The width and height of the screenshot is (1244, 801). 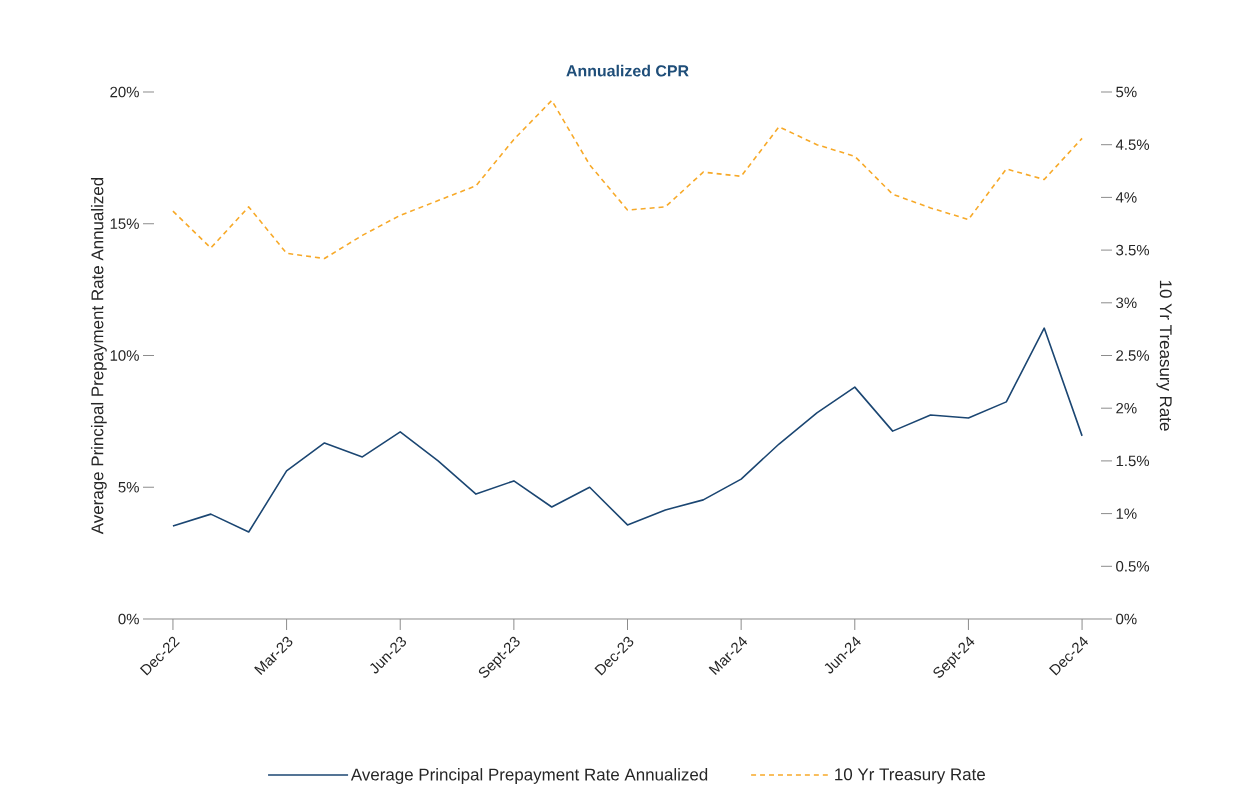 What do you see at coordinates (1132, 144) in the screenshot?
I see `y2-tick-label: 4.5%` at bounding box center [1132, 144].